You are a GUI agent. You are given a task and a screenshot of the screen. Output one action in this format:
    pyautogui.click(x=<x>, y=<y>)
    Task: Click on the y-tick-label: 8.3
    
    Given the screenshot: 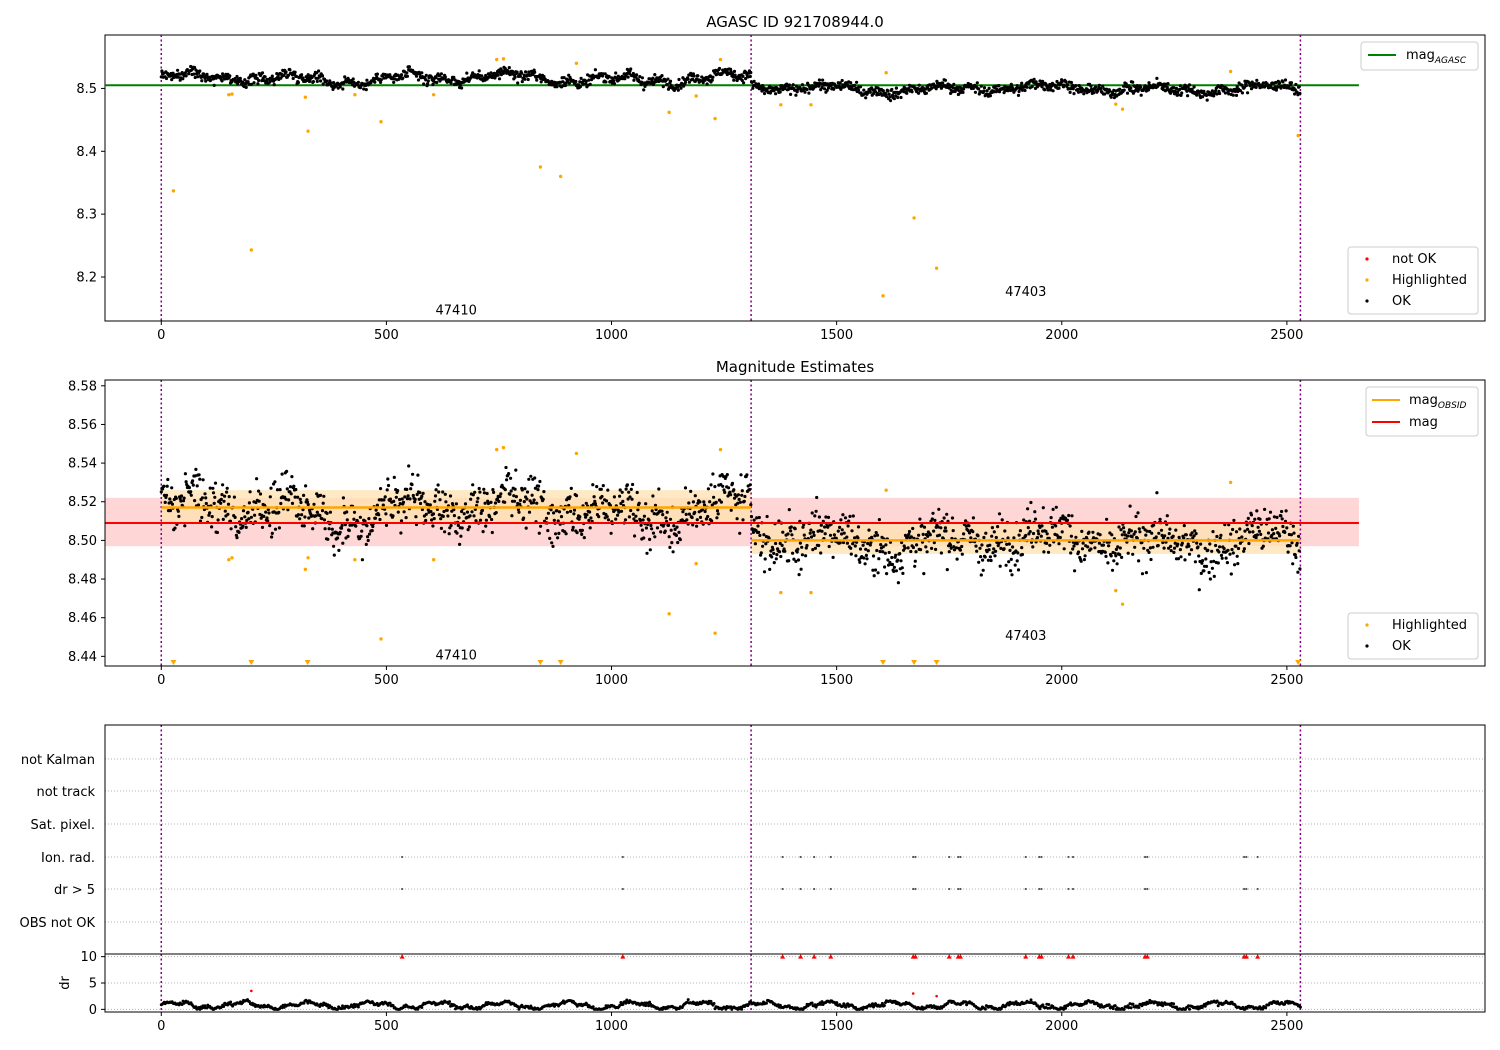 What is the action you would take?
    pyautogui.click(x=86, y=215)
    